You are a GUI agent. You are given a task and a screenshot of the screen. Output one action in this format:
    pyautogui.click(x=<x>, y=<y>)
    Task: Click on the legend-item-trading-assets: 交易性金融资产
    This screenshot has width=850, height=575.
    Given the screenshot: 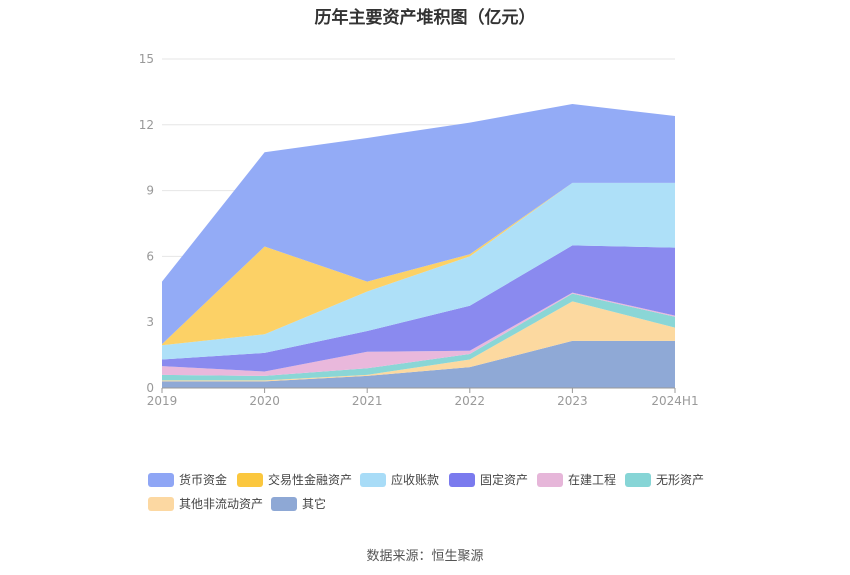 What is the action you would take?
    pyautogui.click(x=294, y=479)
    